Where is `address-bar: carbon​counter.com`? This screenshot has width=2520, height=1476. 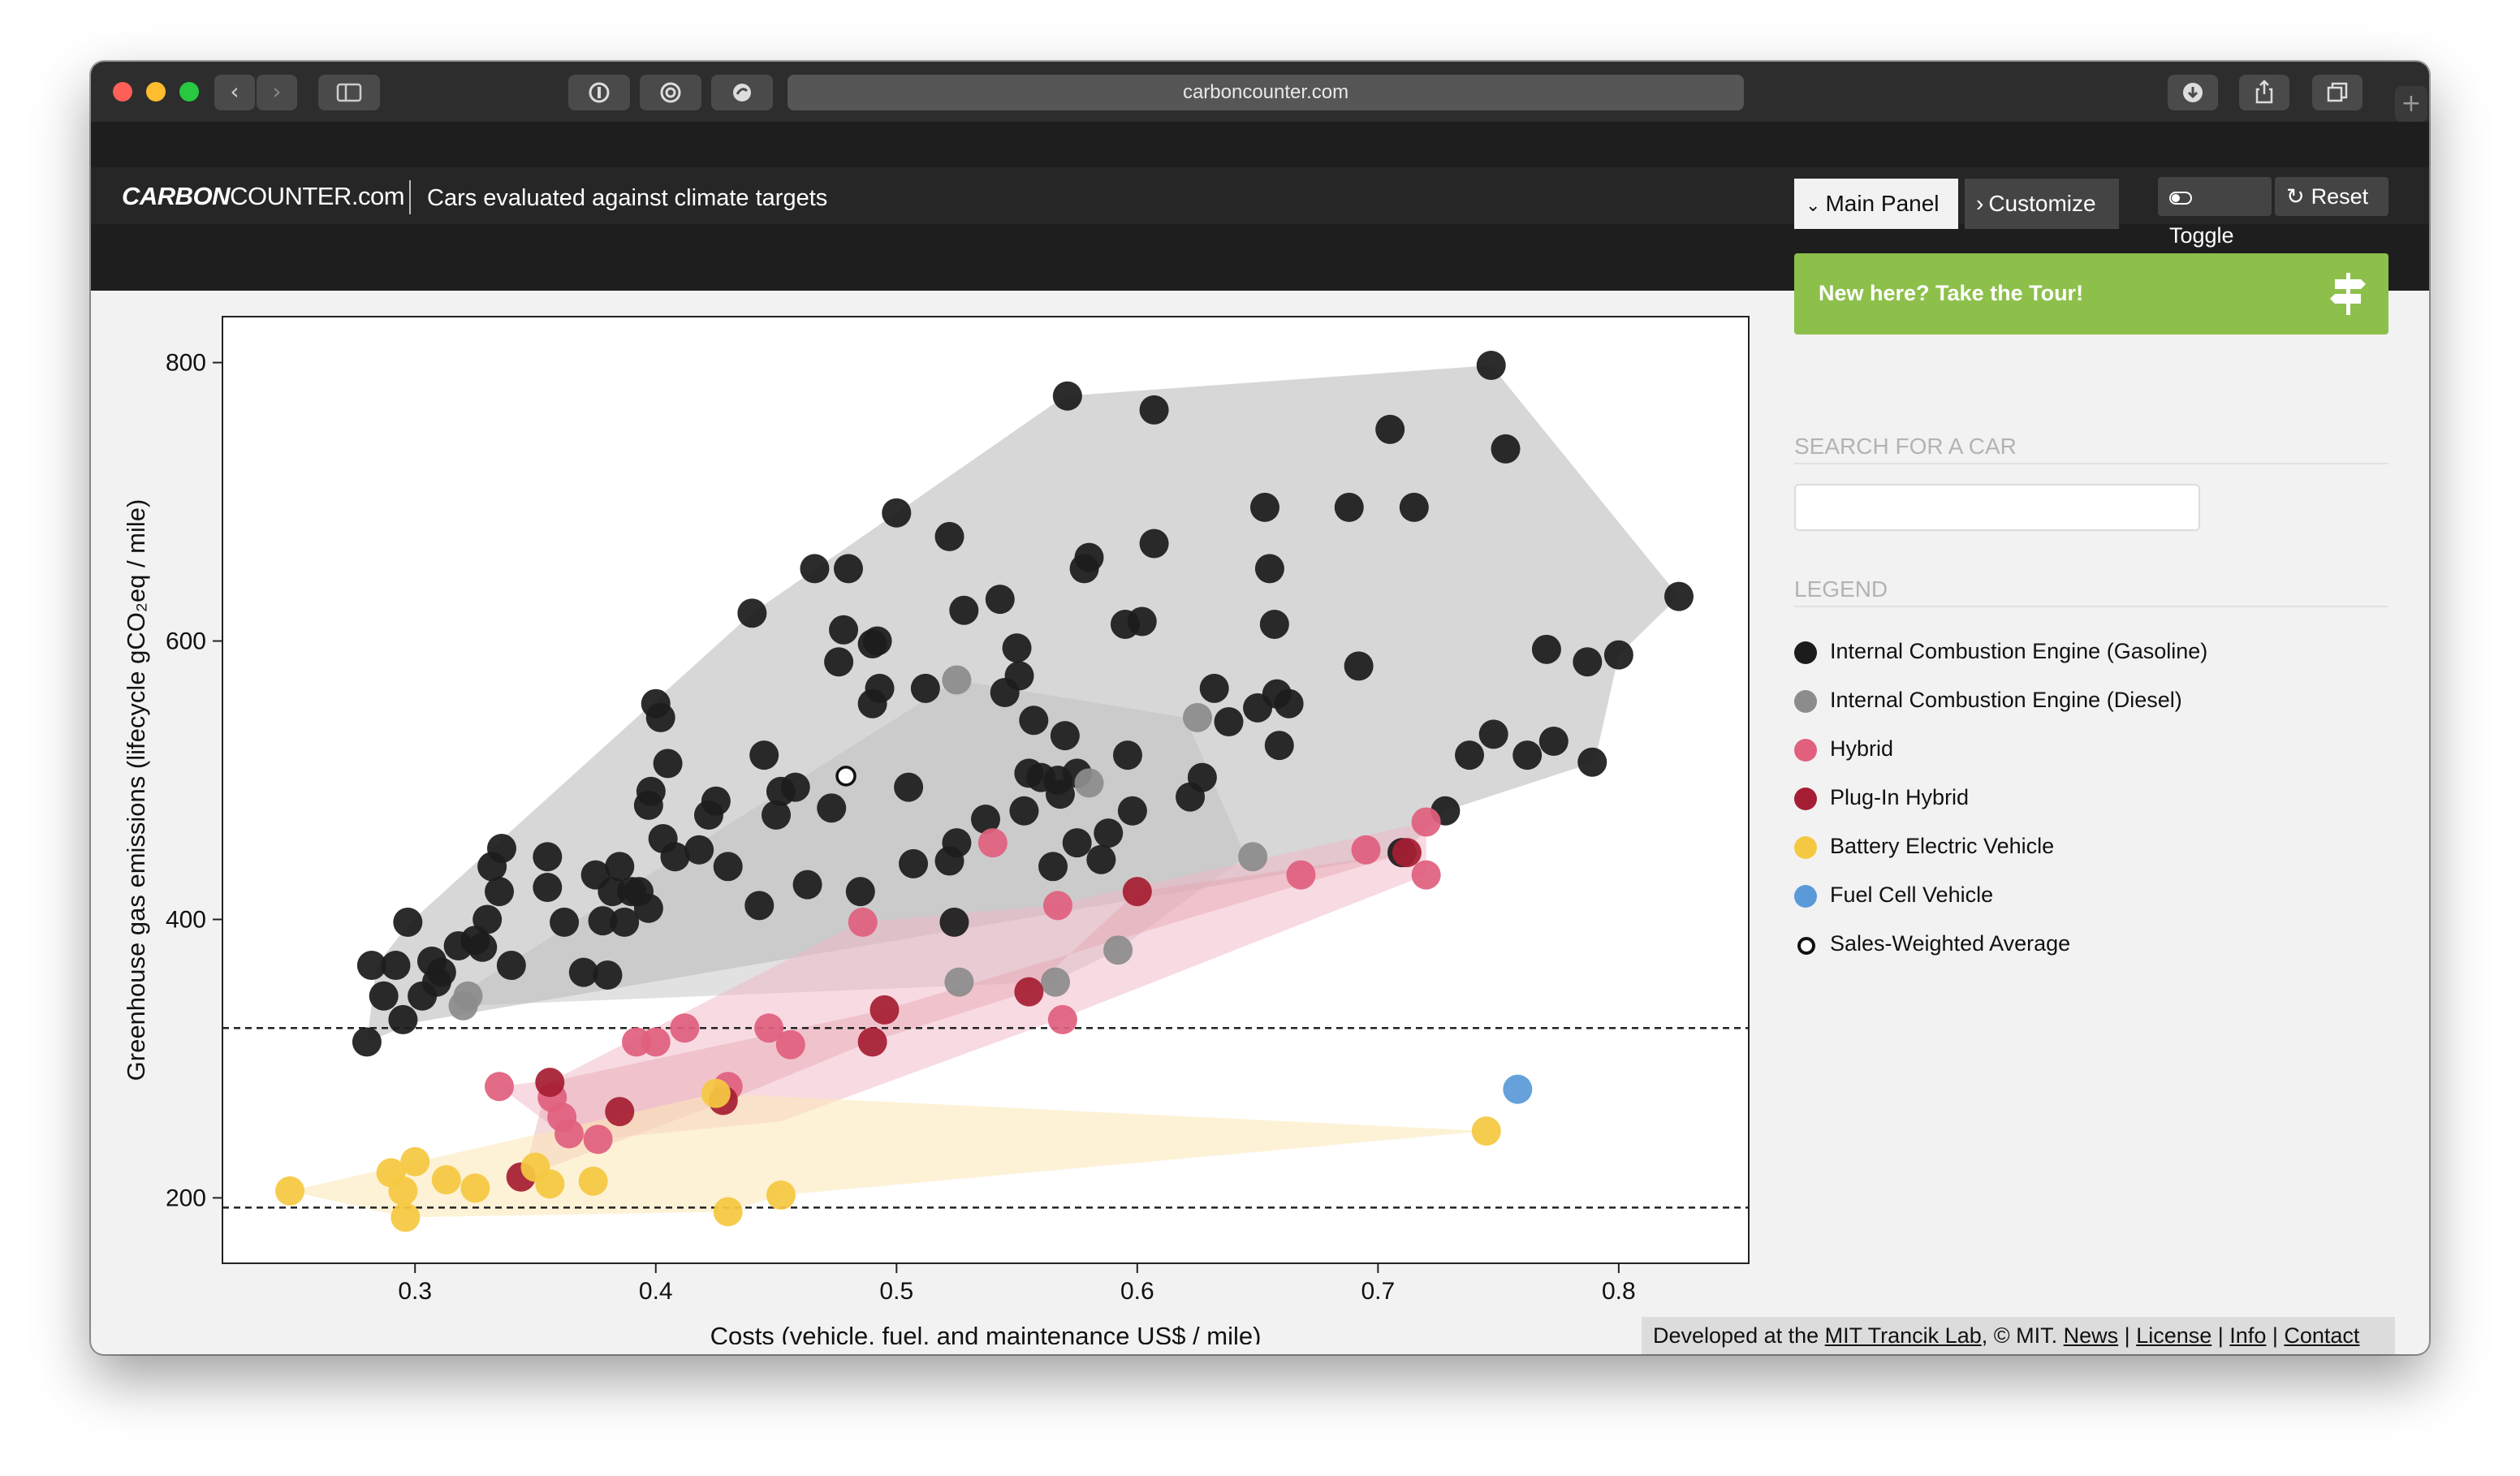
address-bar: carbon​counter.com is located at coordinates (1266, 93).